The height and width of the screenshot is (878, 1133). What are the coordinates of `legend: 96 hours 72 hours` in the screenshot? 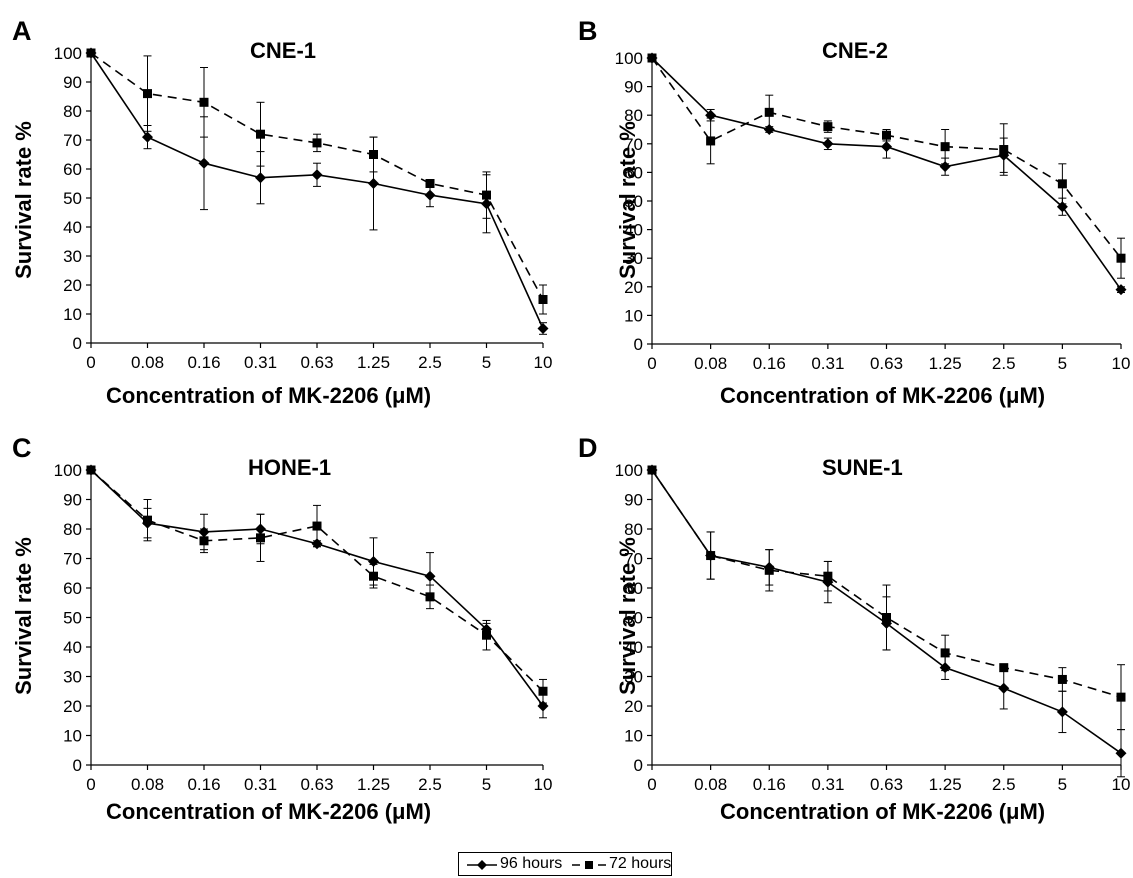 It's located at (565, 864).